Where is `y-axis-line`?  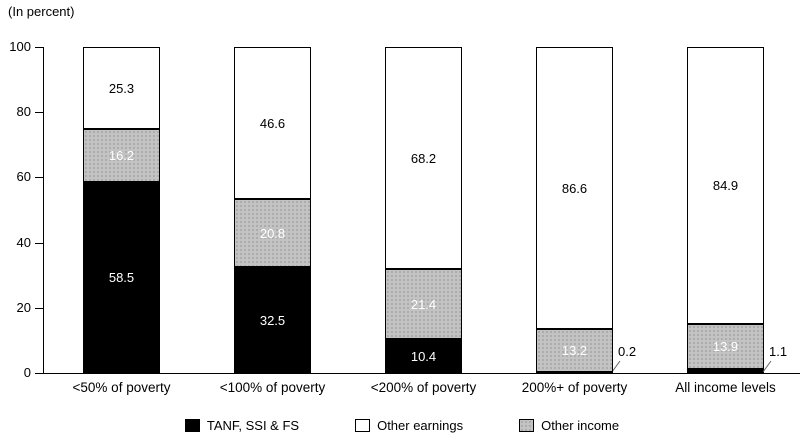
y-axis-line is located at coordinates (43, 210).